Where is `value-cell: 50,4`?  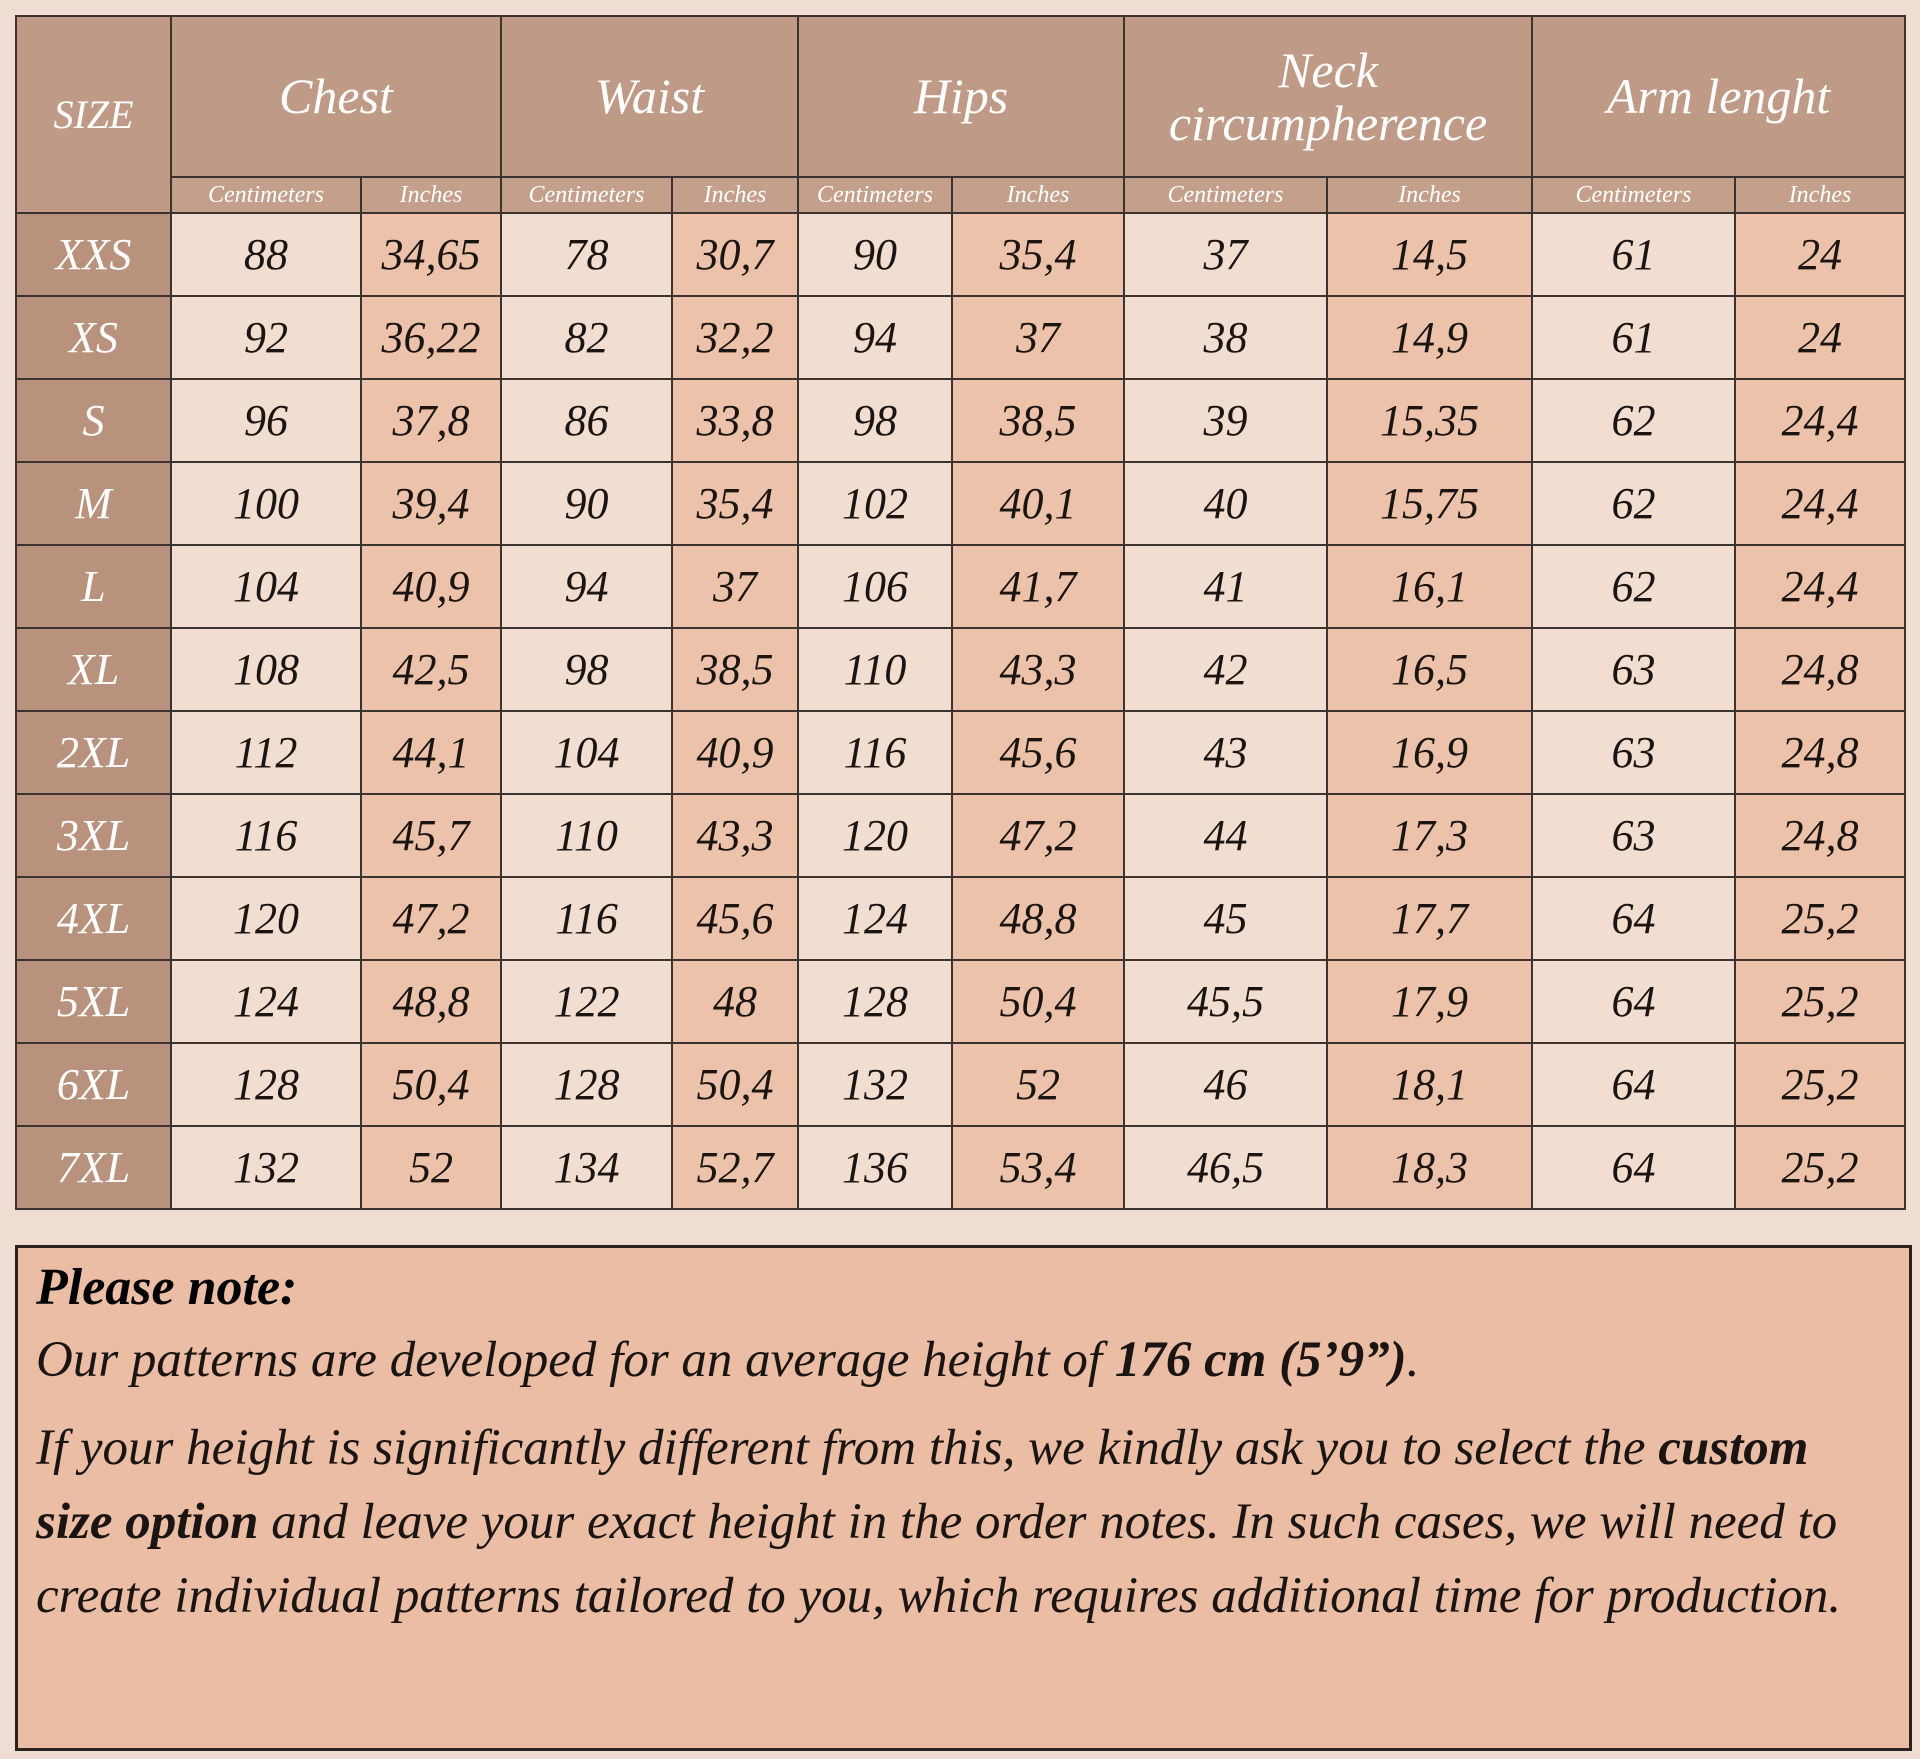 value-cell: 50,4 is located at coordinates (735, 1084).